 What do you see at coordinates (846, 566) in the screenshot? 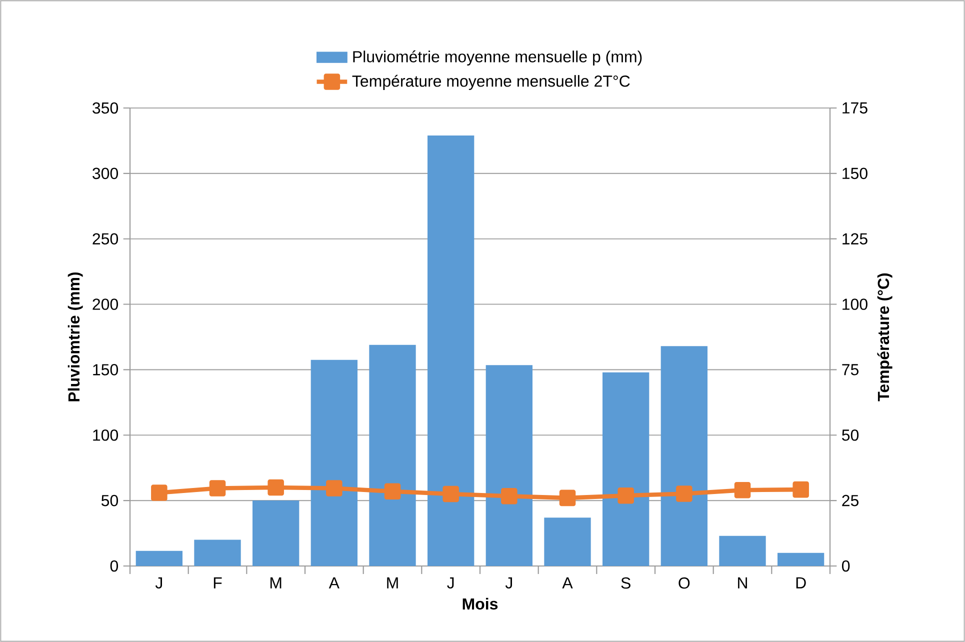
I see `y2-tick-label: 0` at bounding box center [846, 566].